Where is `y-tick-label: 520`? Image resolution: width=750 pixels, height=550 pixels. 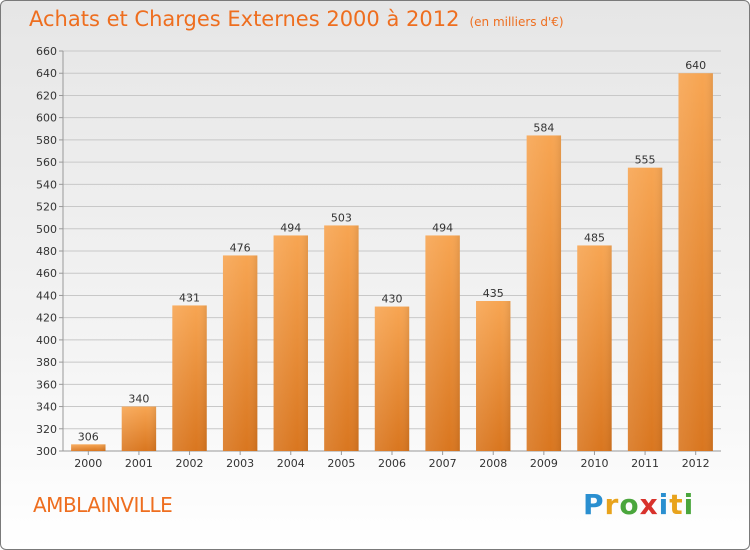 y-tick-label: 520 is located at coordinates (46, 207).